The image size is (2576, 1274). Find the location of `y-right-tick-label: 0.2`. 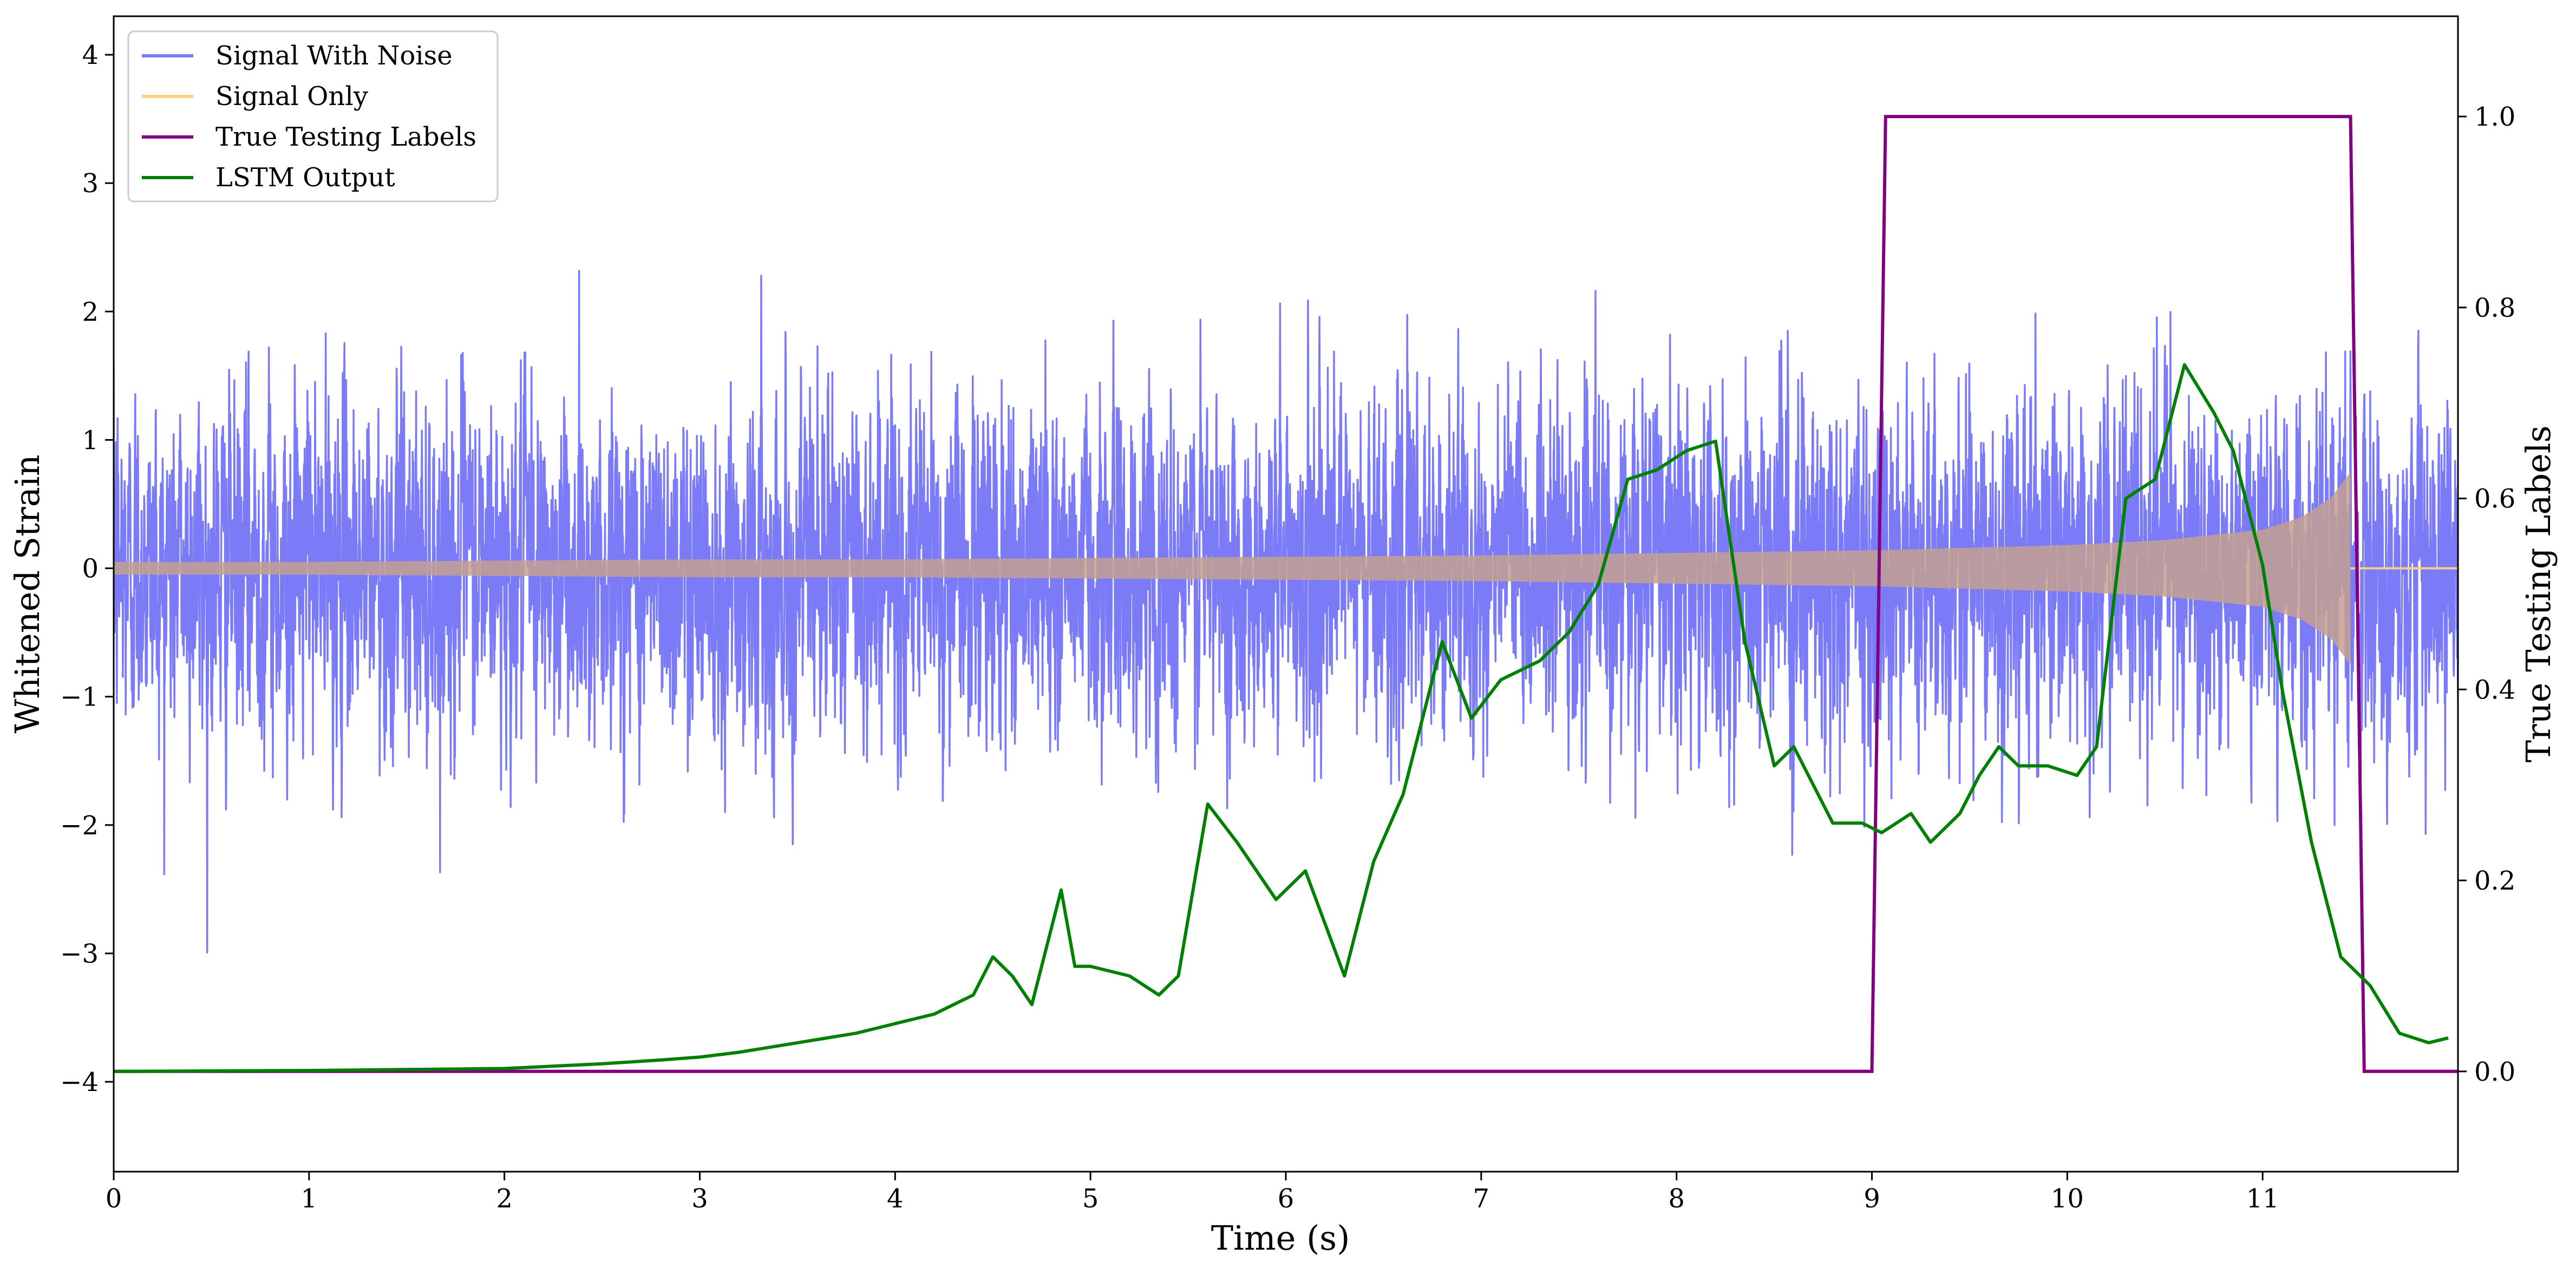

y-right-tick-label: 0.2 is located at coordinates (2495, 881).